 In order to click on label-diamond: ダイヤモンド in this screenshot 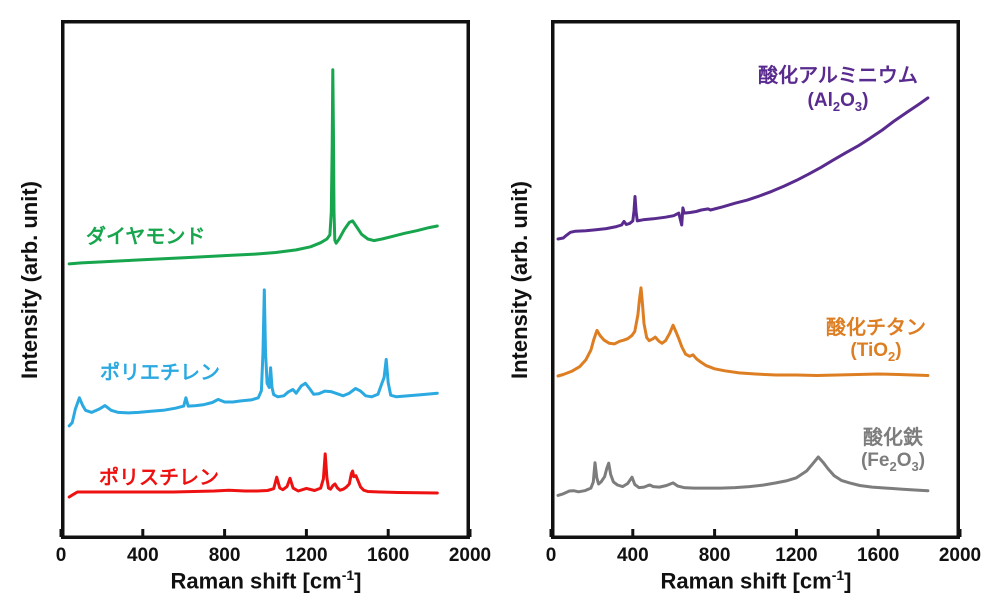, I will do `click(146, 237)`.